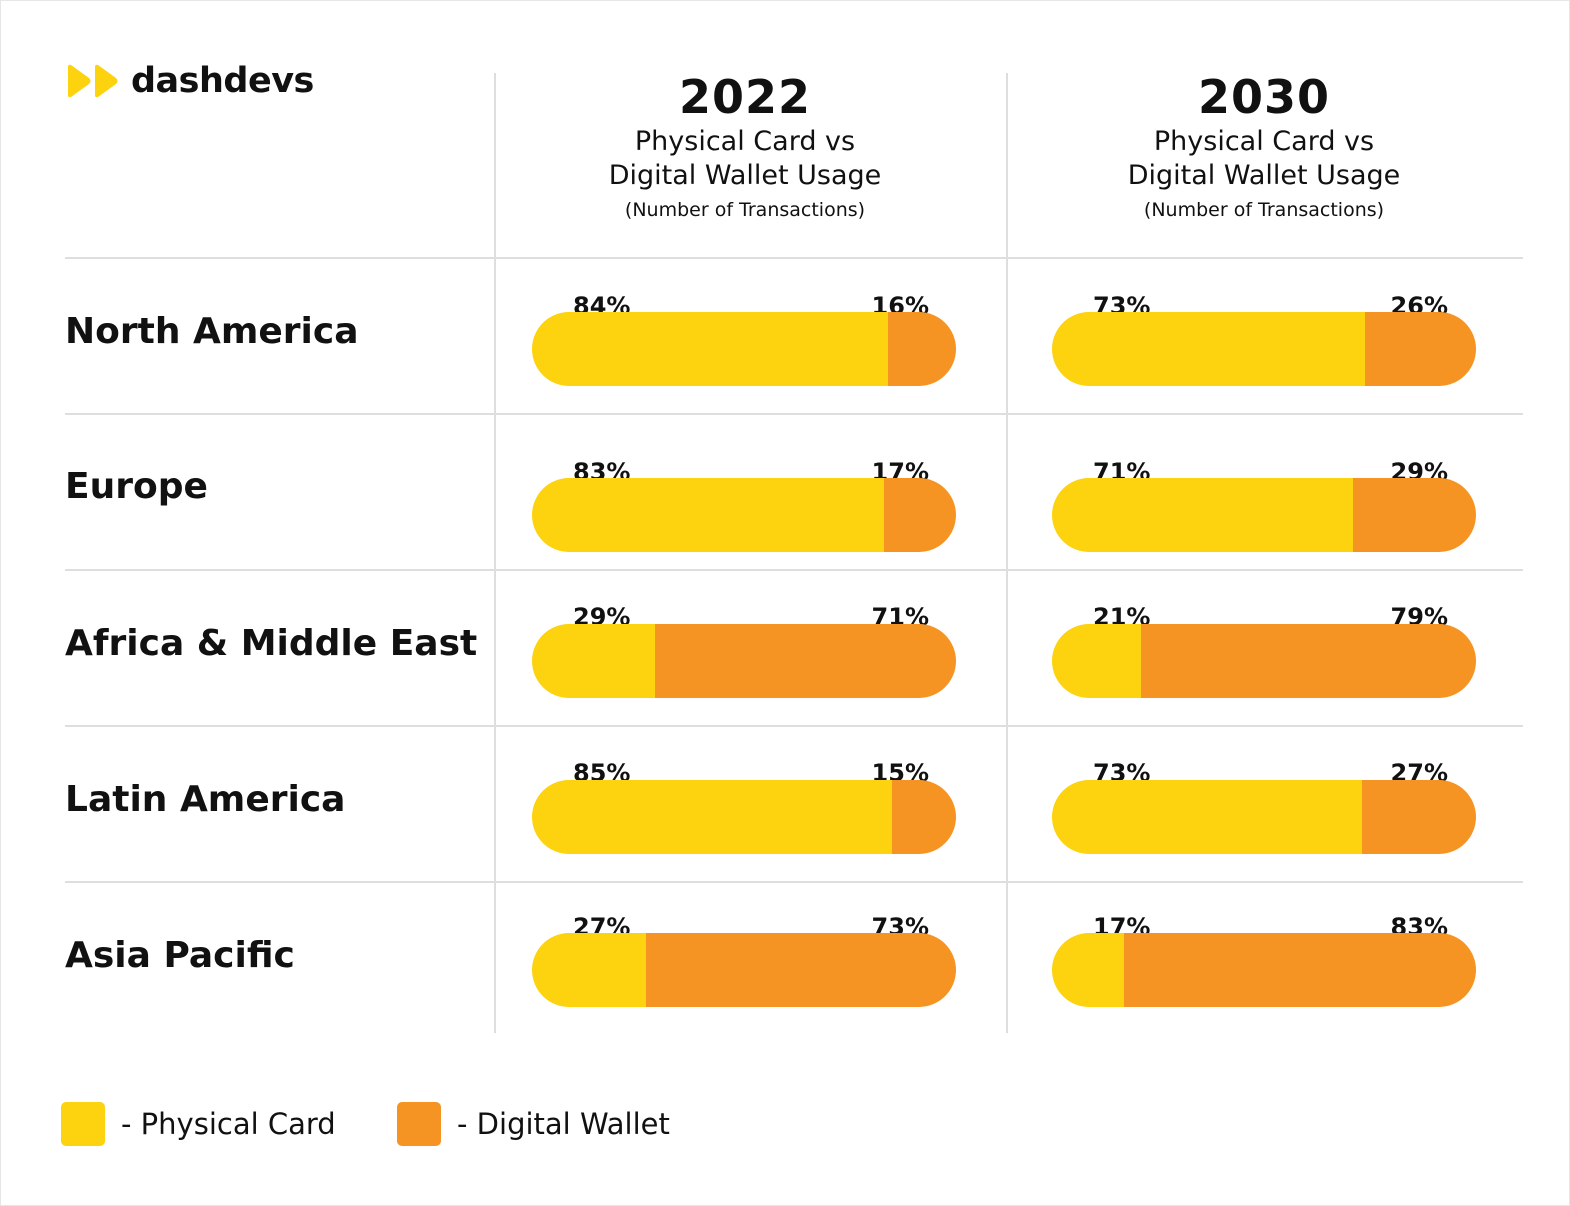 Image resolution: width=1570 pixels, height=1206 pixels. Describe the element at coordinates (1264, 97) in the screenshot. I see `column-year: 2030` at that location.